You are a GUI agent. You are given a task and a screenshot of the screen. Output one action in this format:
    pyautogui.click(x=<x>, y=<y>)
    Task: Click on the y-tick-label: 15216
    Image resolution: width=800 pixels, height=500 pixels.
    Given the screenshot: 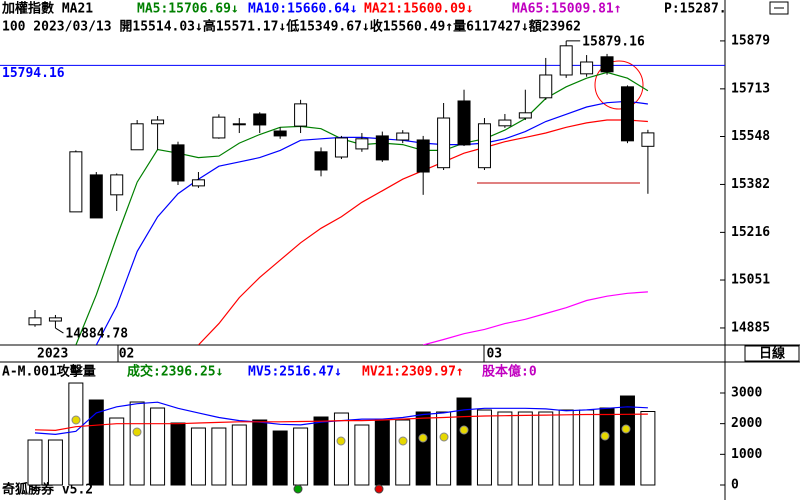 What is the action you would take?
    pyautogui.click(x=750, y=232)
    